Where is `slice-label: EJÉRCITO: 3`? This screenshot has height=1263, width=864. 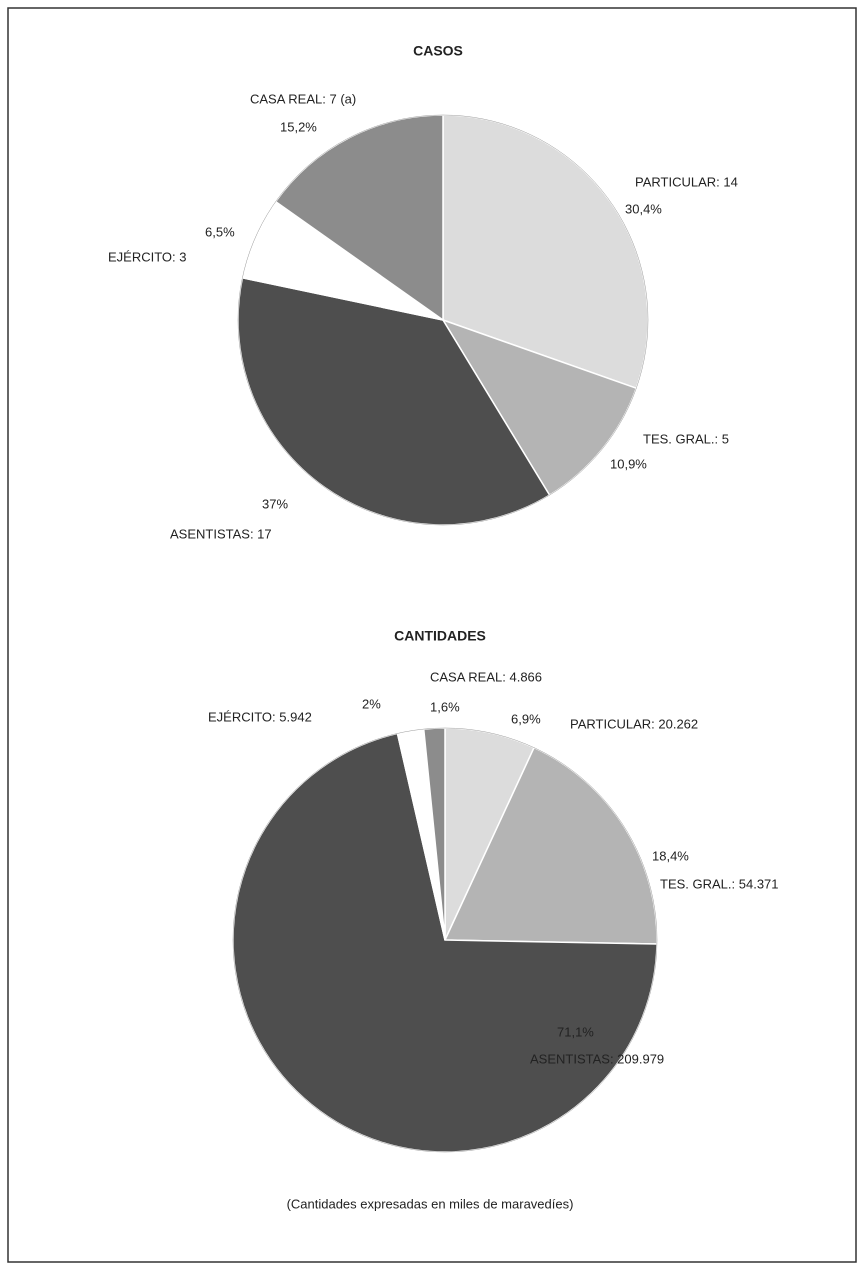
slice-label: EJÉRCITO: 3 is located at coordinates (147, 256).